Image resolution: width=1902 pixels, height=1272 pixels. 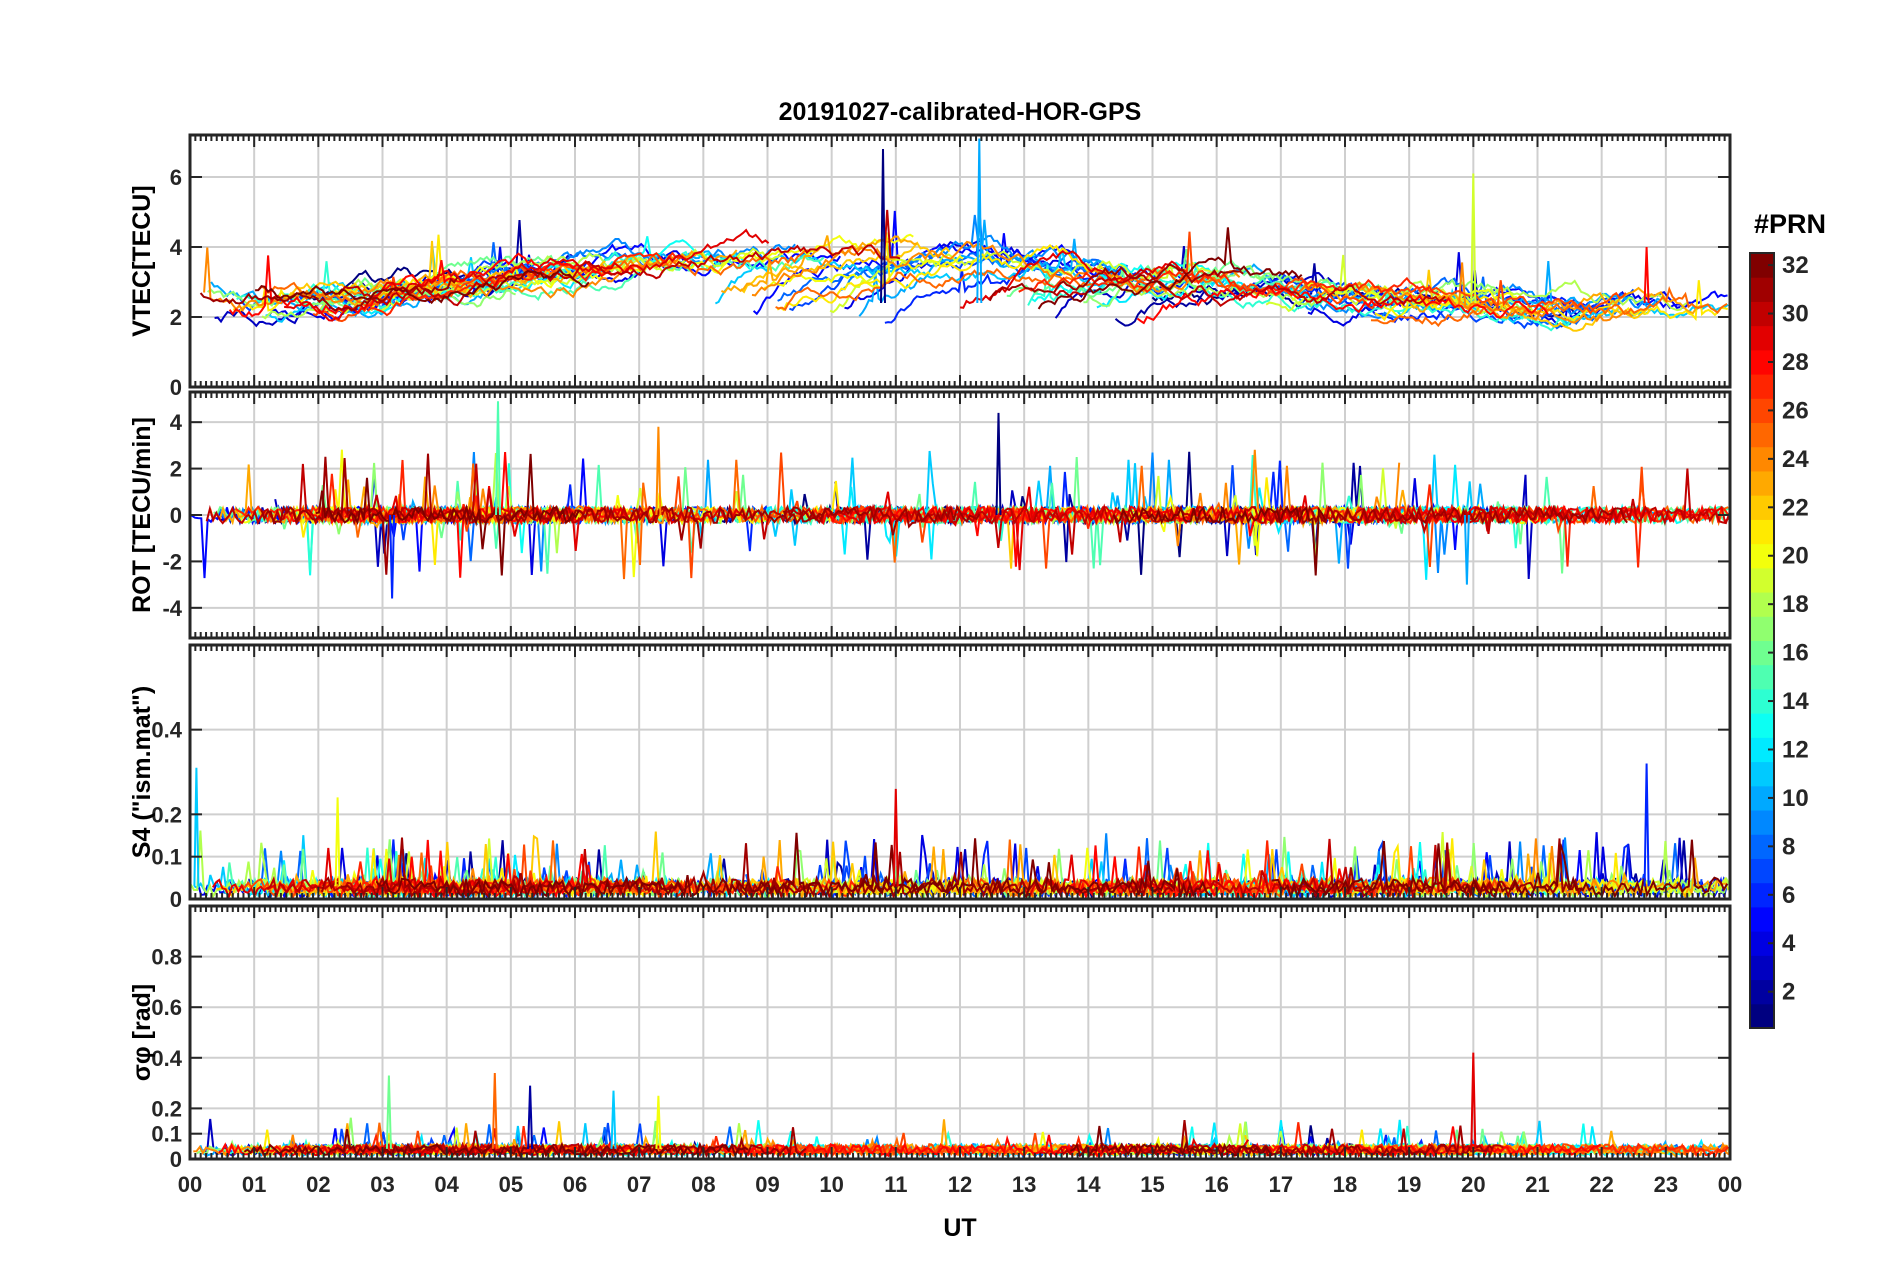 What do you see at coordinates (703, 1184) in the screenshot?
I see `x-tick-label: 08` at bounding box center [703, 1184].